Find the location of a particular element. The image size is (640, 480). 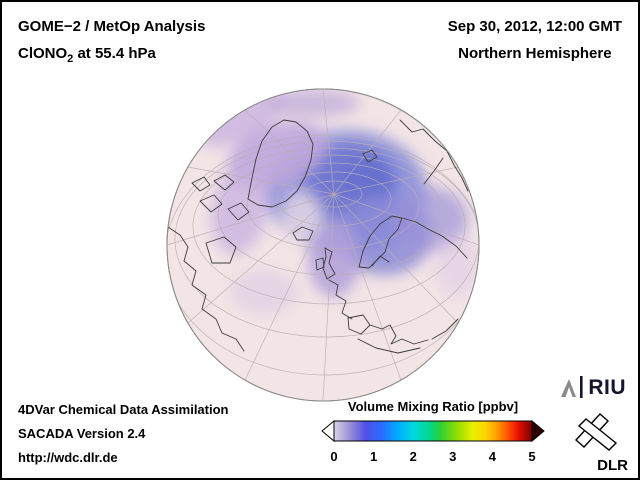

colorbar-svg is located at coordinates (433, 431).